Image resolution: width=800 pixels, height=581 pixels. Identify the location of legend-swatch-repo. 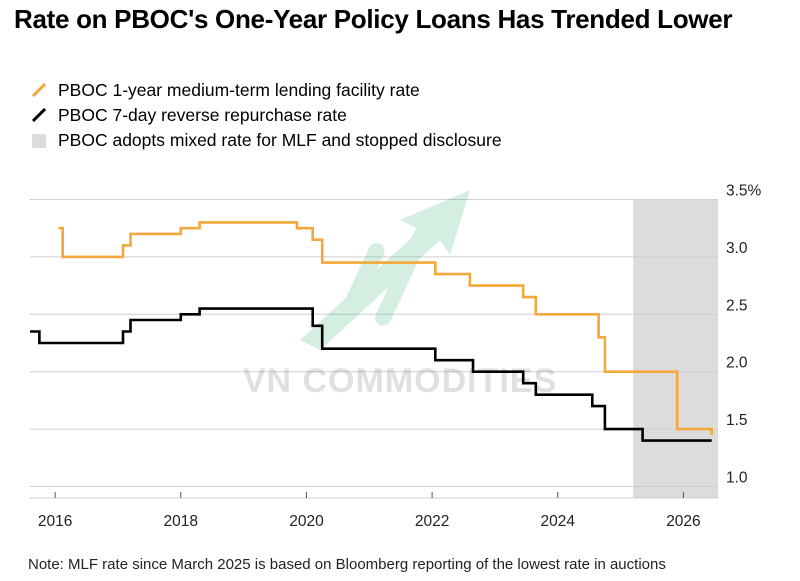
(39, 115).